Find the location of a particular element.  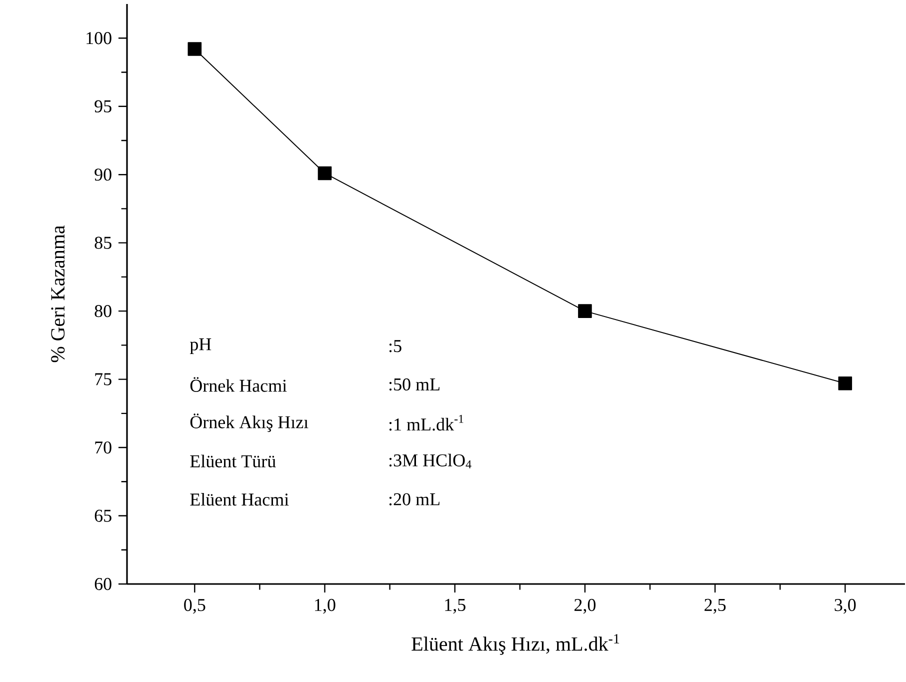

x-tick-label: 1,0 is located at coordinates (325, 606).